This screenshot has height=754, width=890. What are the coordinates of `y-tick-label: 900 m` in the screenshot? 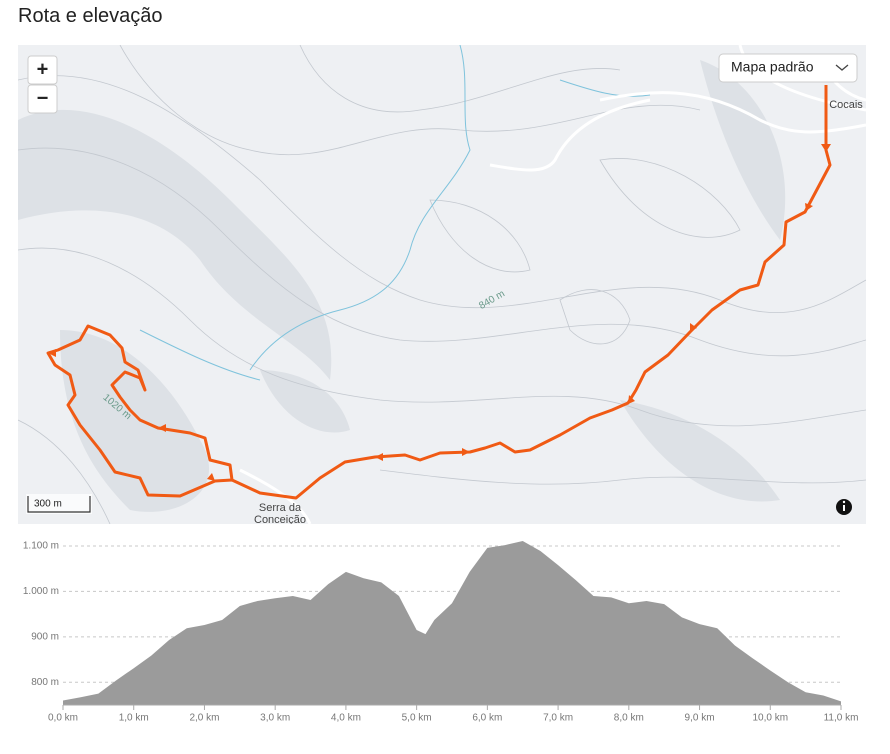 It's located at (45, 636).